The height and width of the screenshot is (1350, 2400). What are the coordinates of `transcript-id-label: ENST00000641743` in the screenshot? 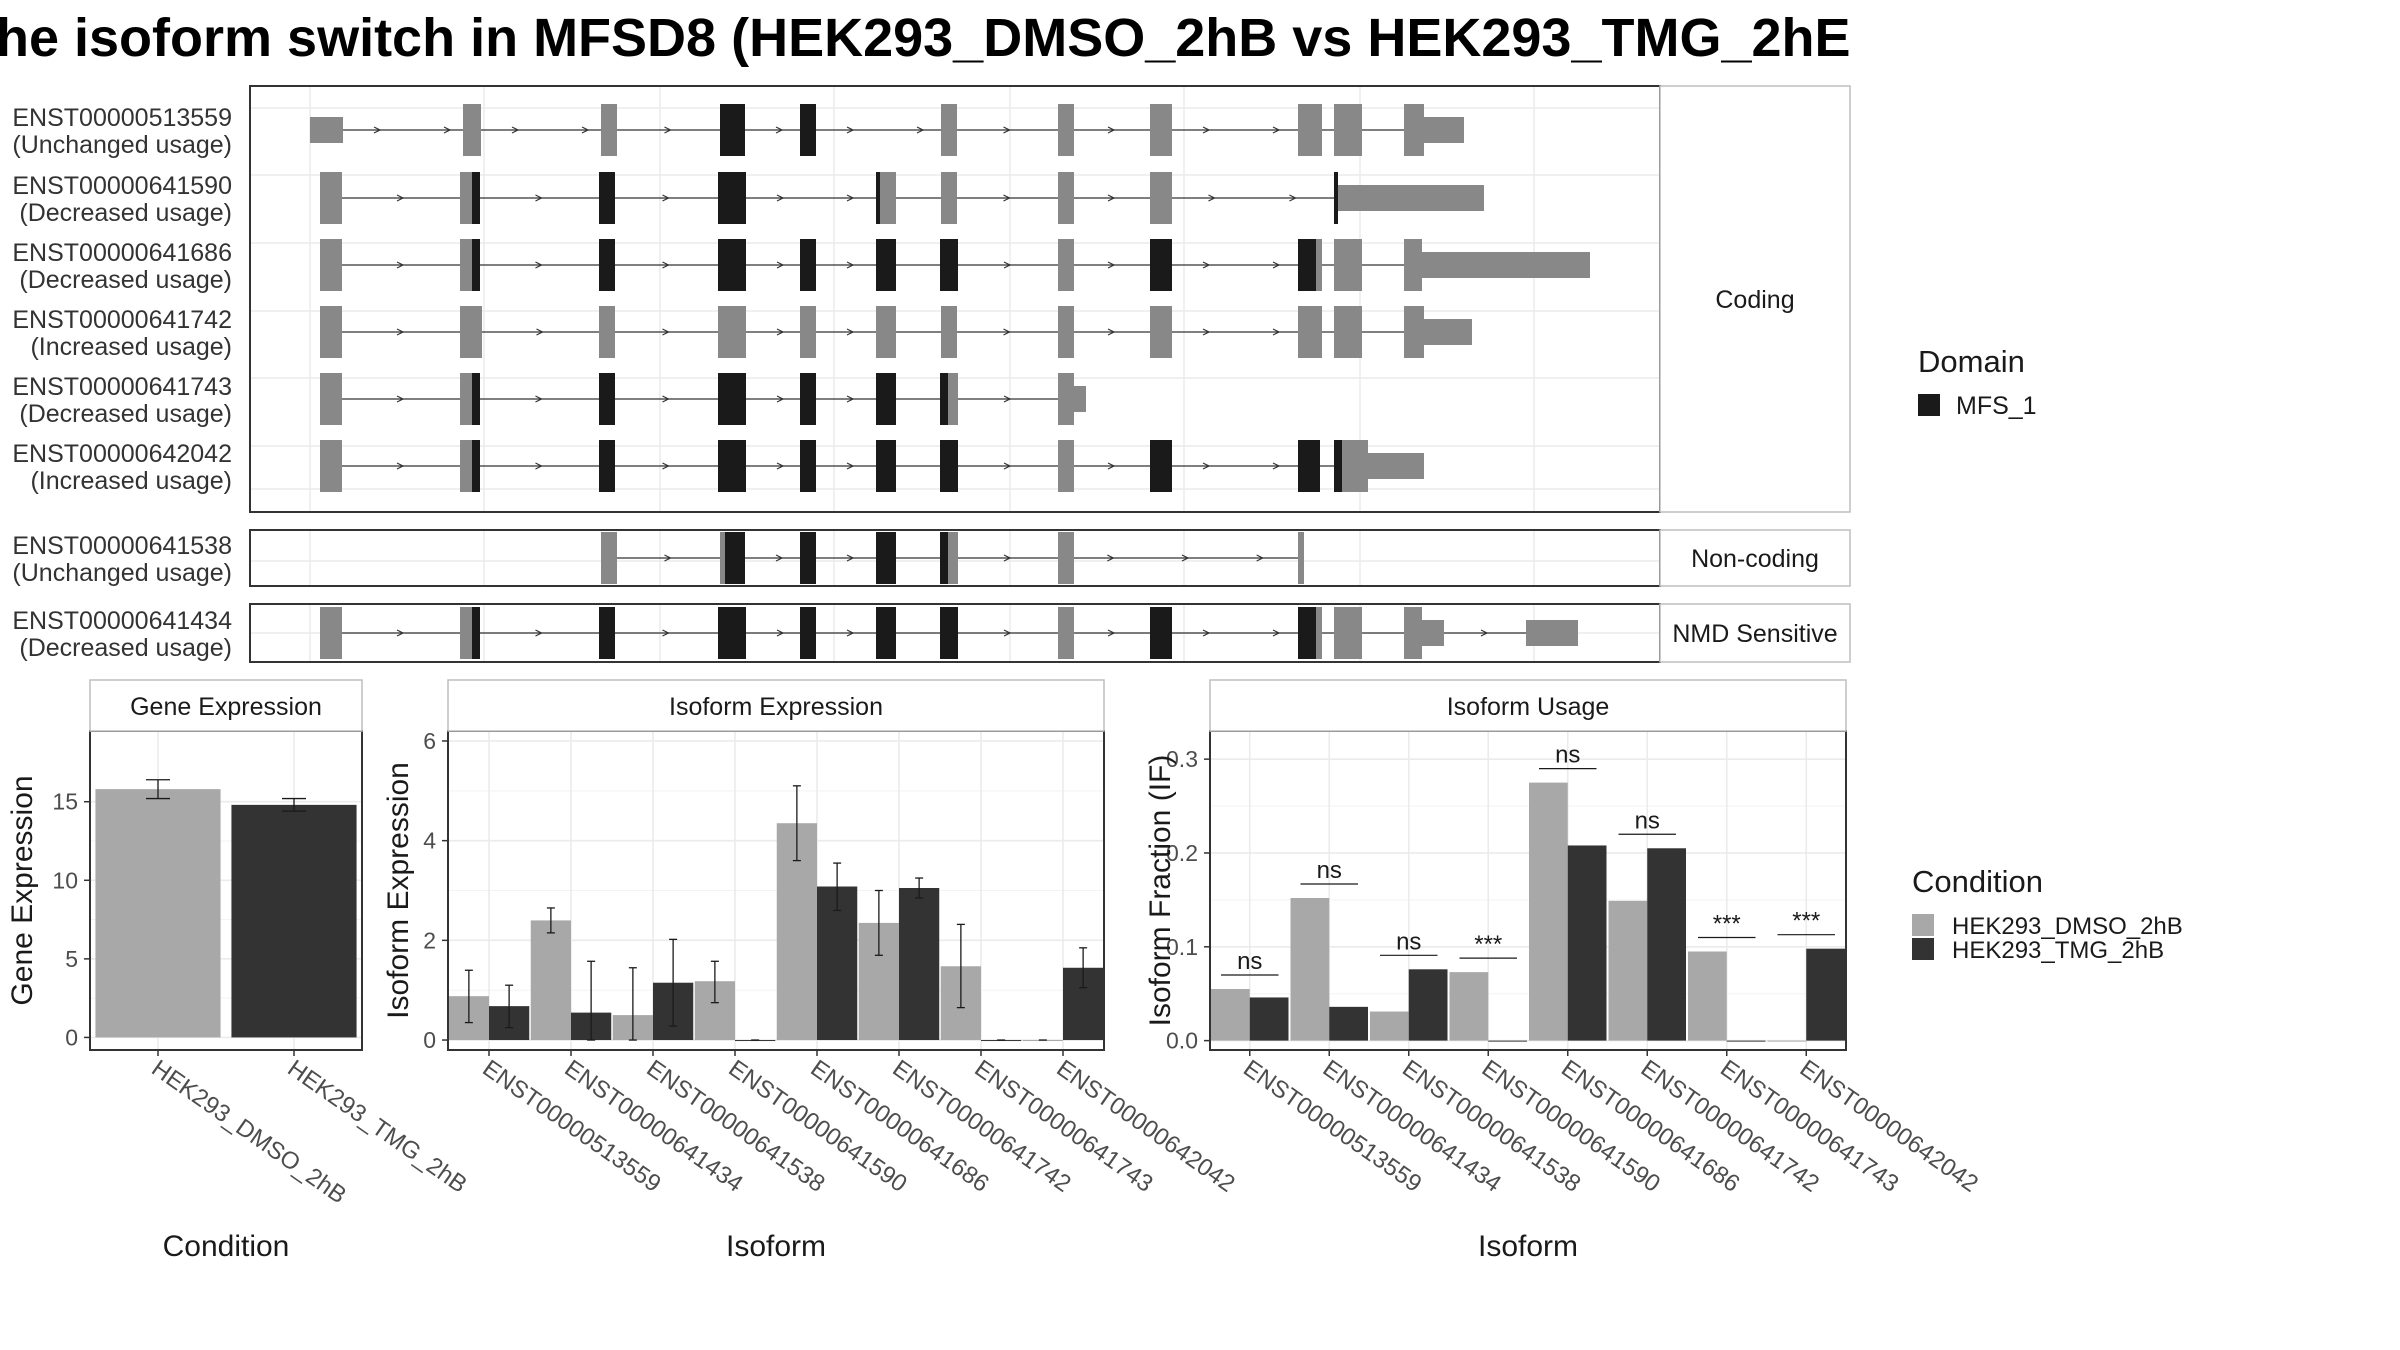 It's located at (122, 387).